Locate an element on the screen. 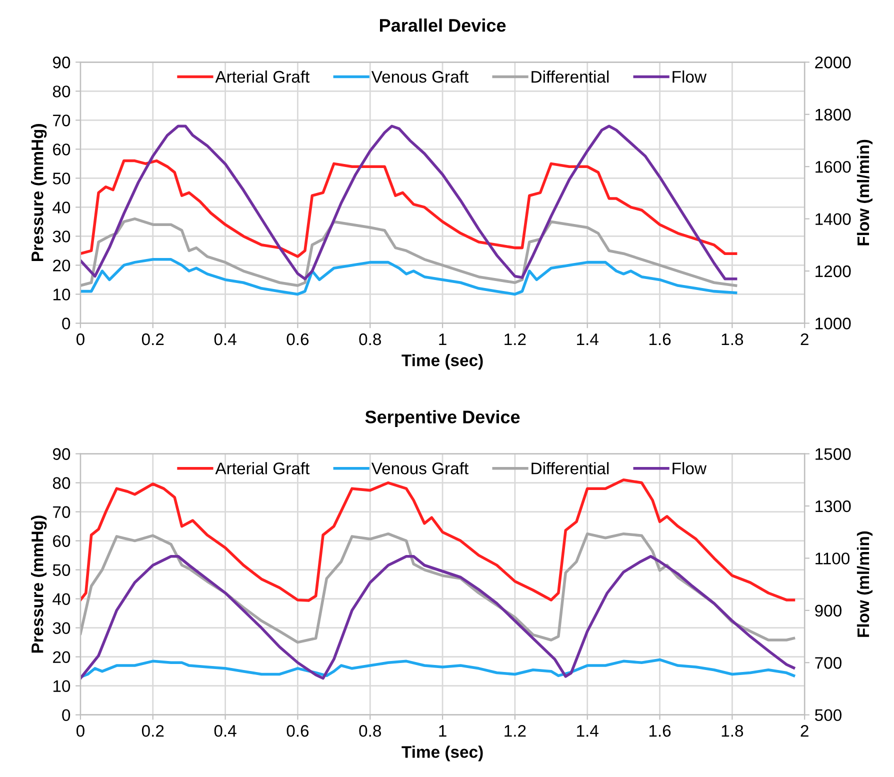 The image size is (894, 777). y2-tick-label: 1500 is located at coordinates (833, 454).